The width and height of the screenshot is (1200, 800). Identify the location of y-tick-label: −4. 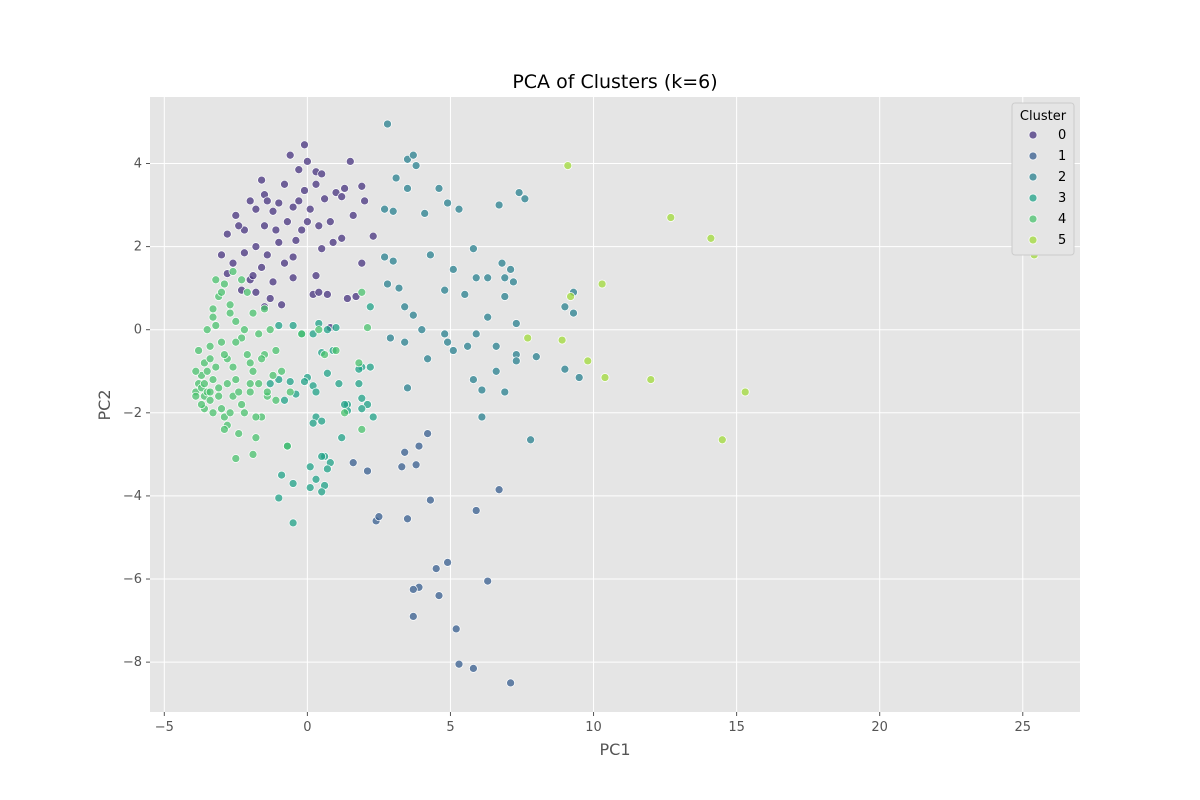
(132, 496).